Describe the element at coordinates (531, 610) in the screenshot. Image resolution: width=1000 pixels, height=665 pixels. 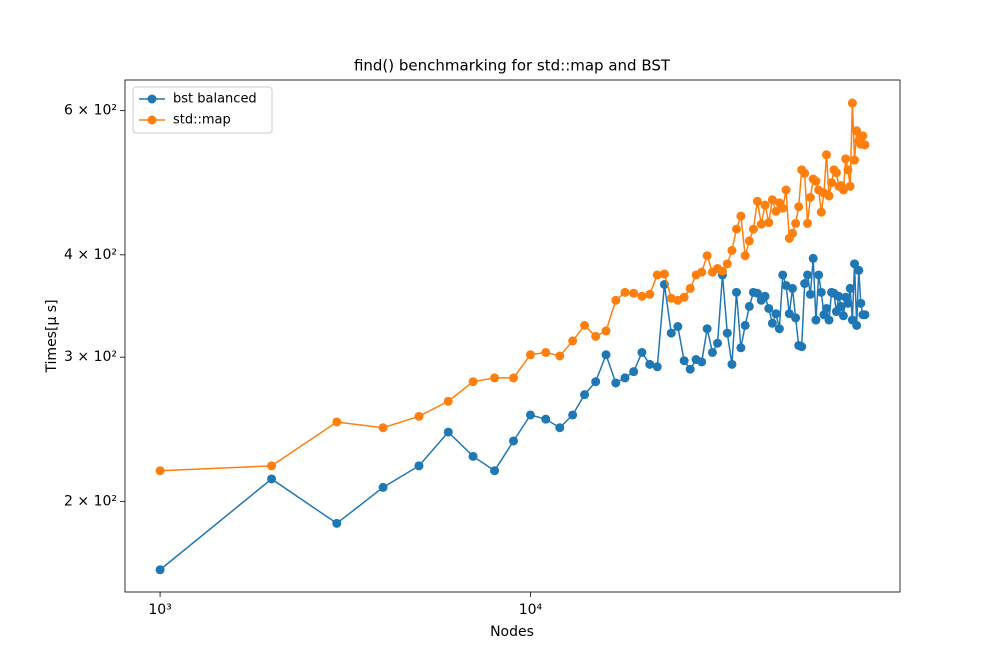
I see `x-tick-label: 10⁴` at that location.